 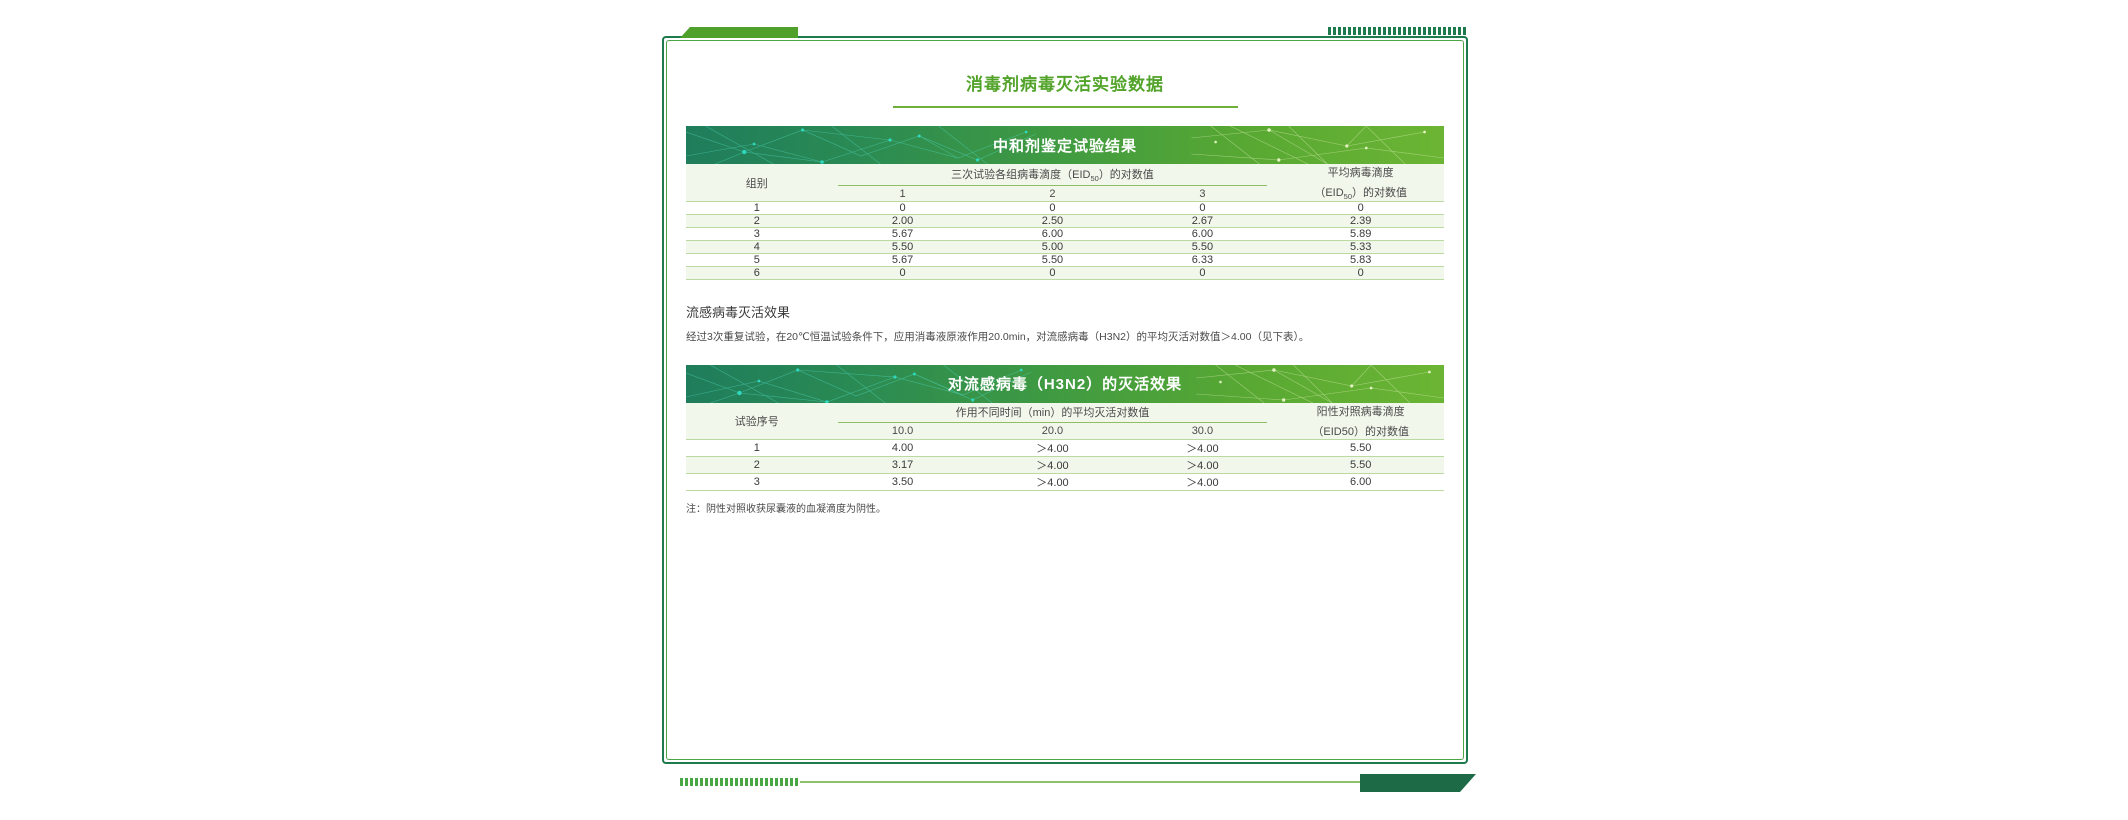 I want to click on corner-tab-bottom-right-icon, so click(x=1418, y=783).